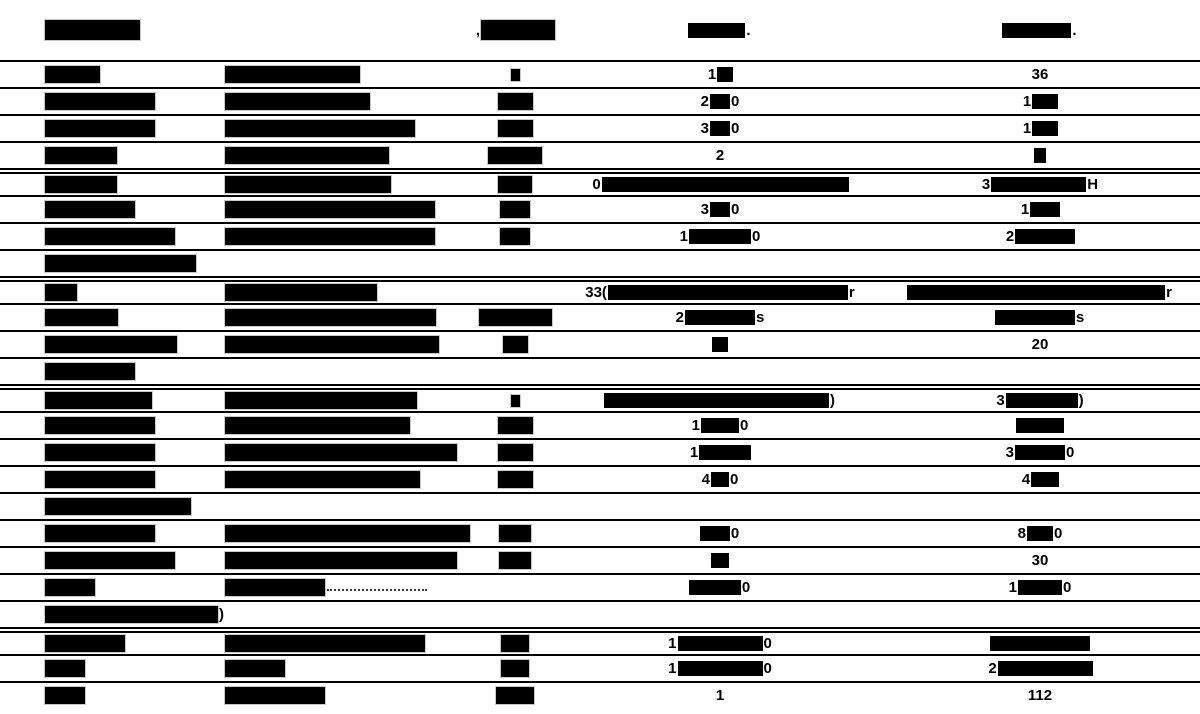  I want to click on header-parameter-cell, so click(112, 30).